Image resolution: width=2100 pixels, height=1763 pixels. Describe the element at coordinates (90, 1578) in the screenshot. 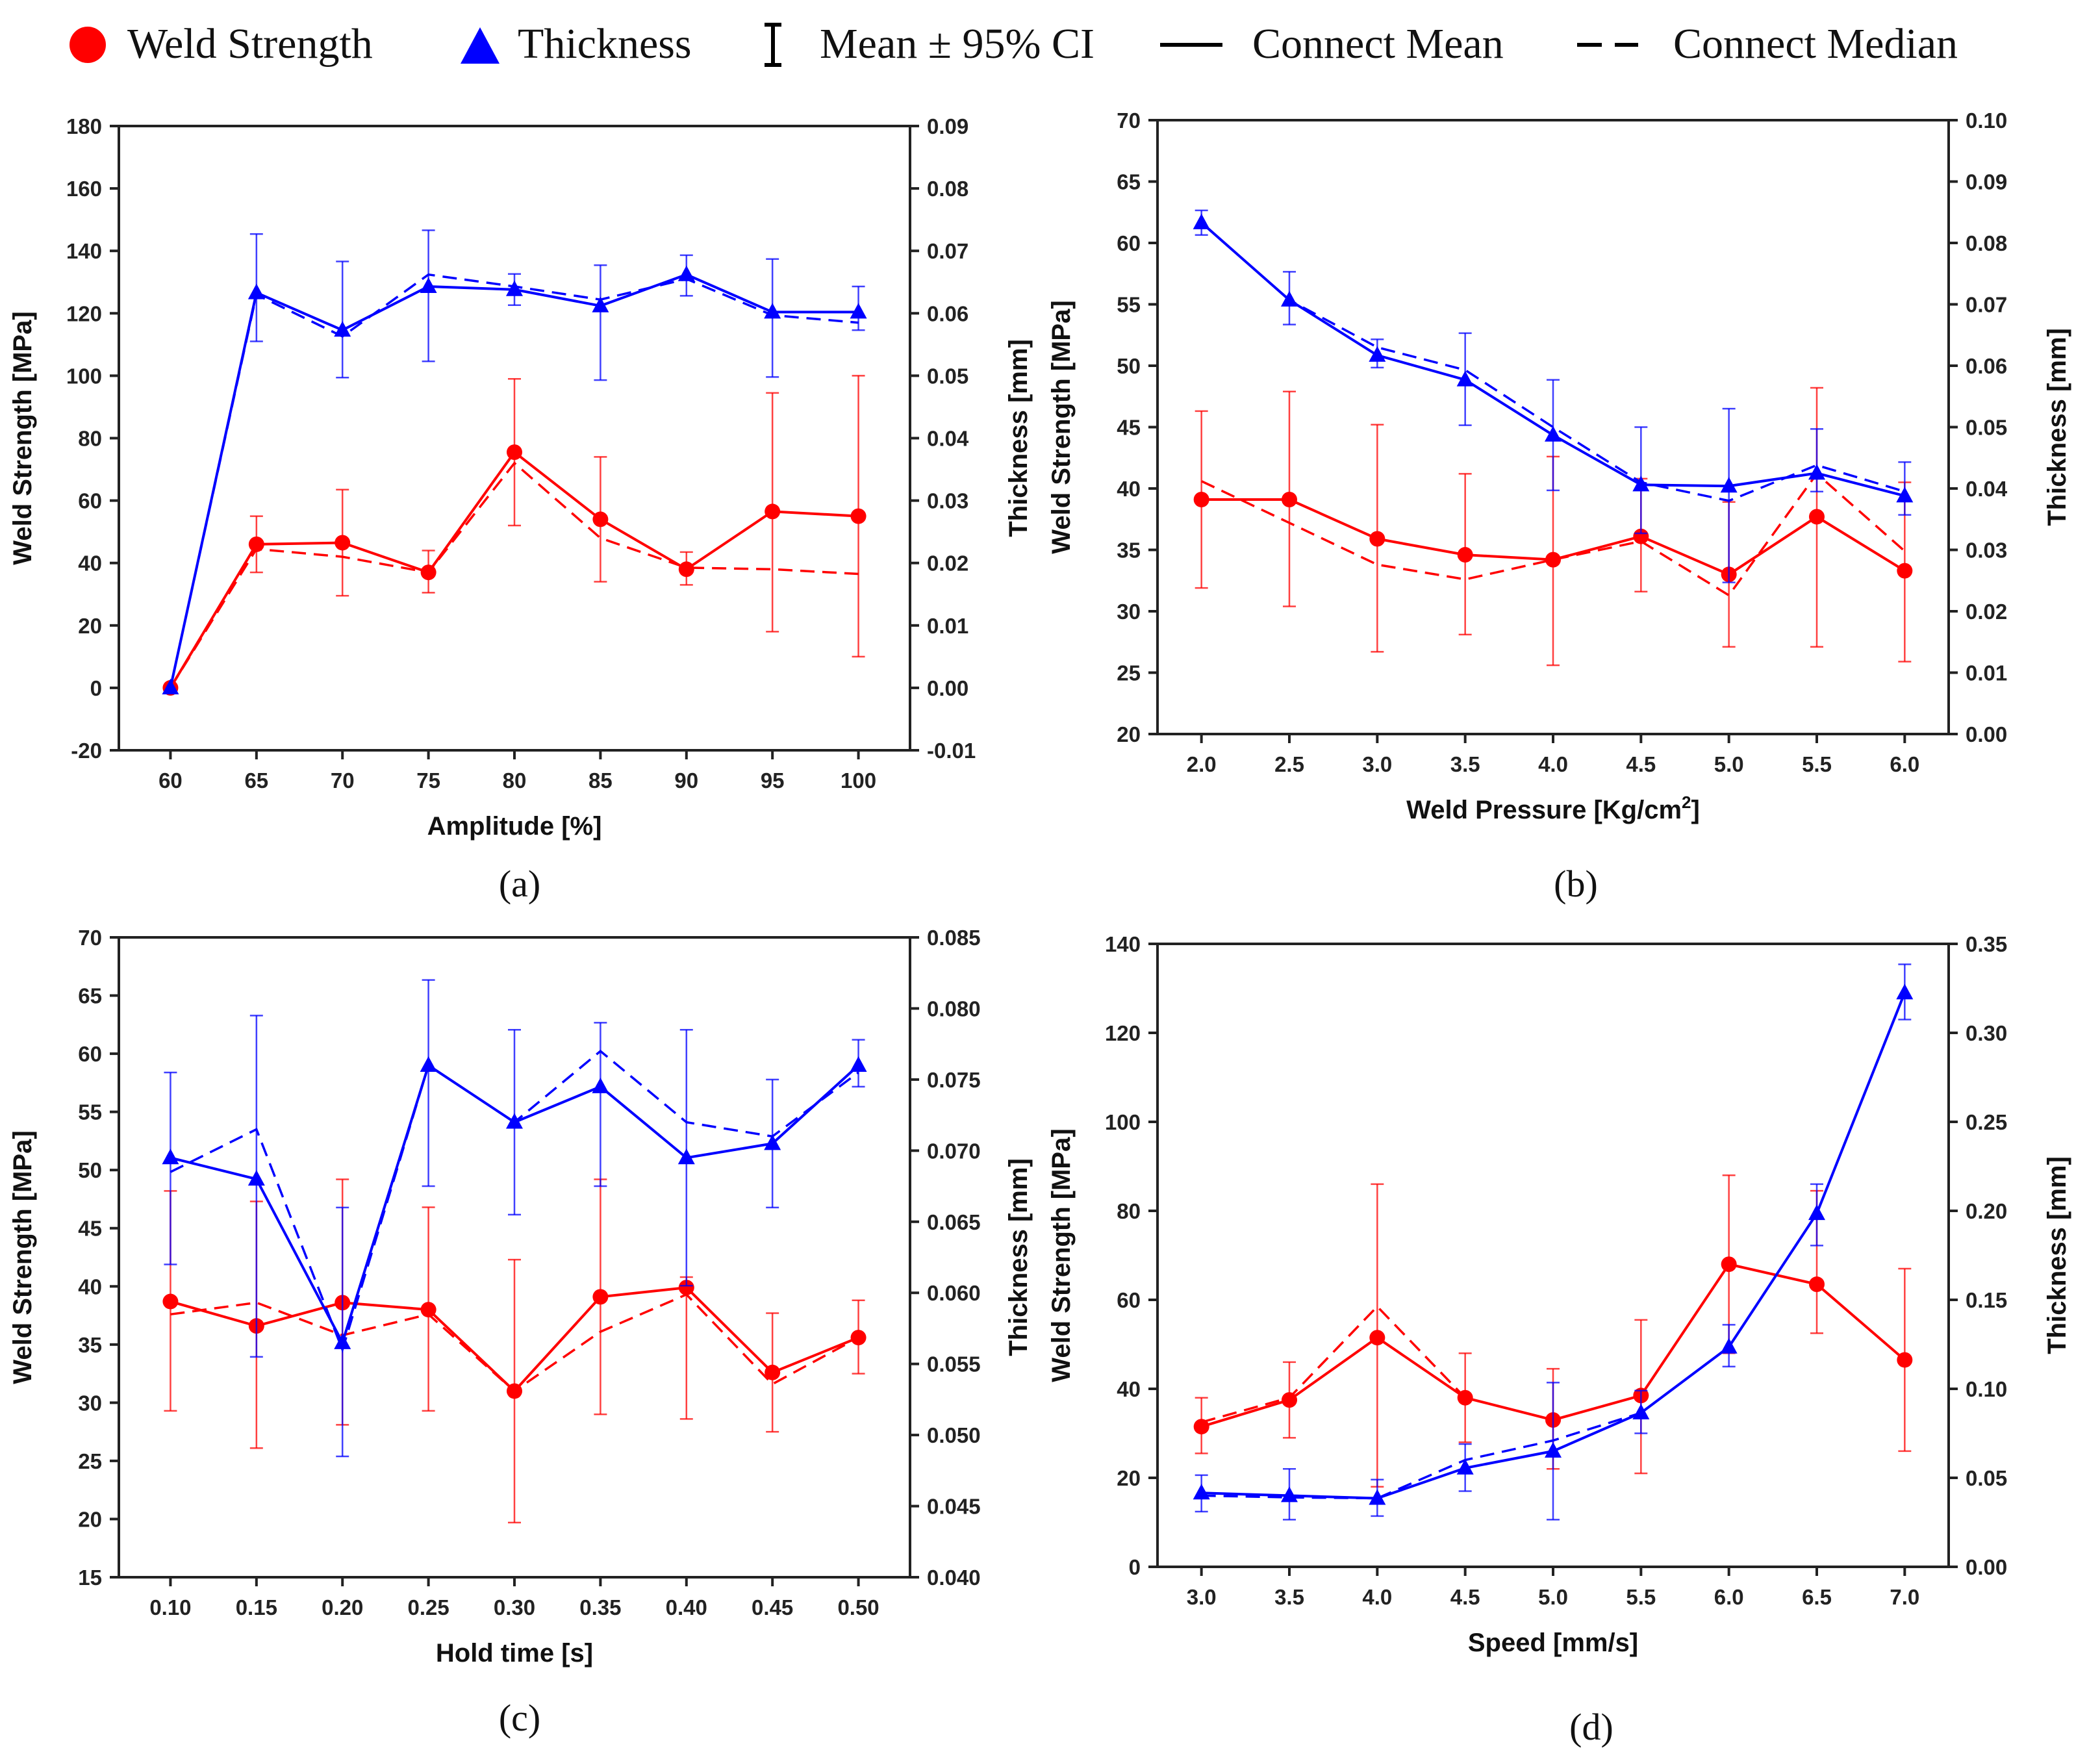

I see `y-tick-label: 15` at that location.